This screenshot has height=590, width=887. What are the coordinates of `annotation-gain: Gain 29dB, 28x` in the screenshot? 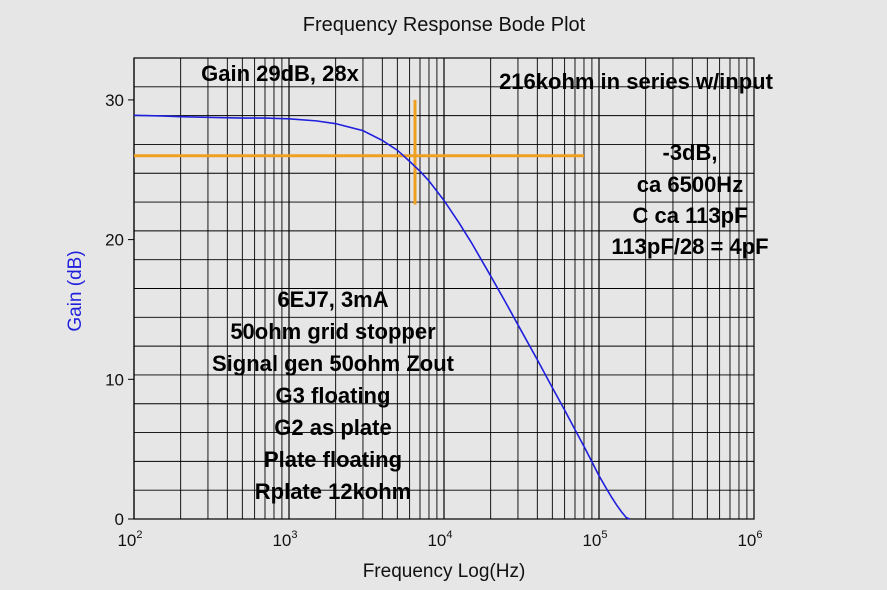 It's located at (280, 73).